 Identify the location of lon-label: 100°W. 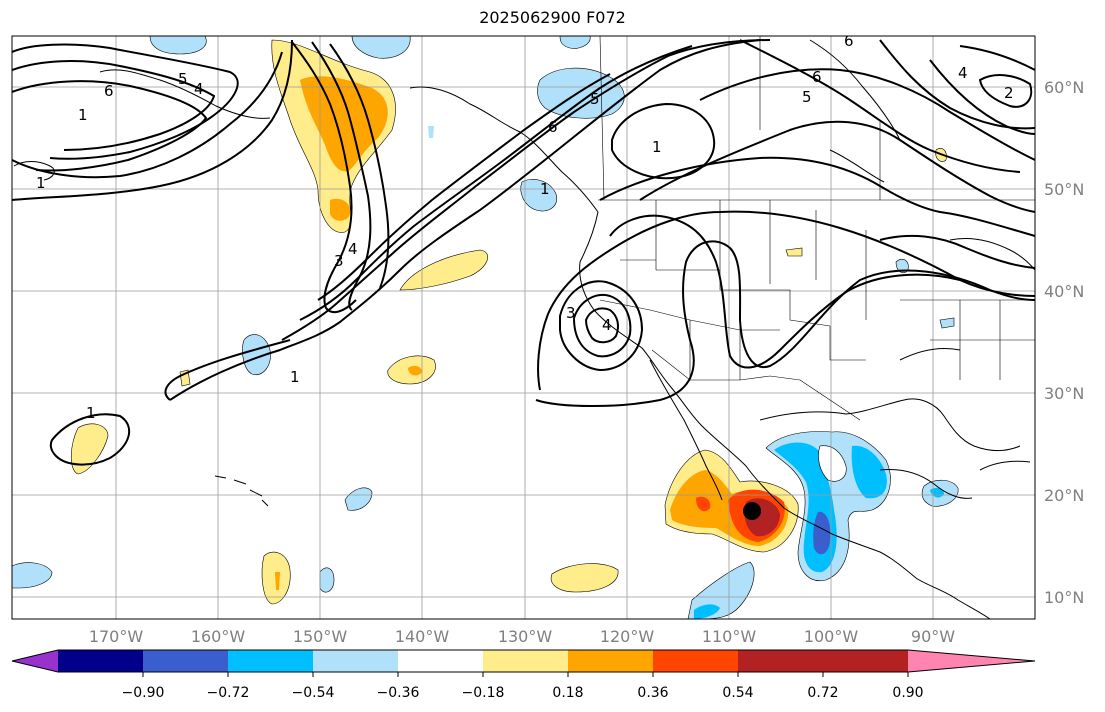
(831, 636).